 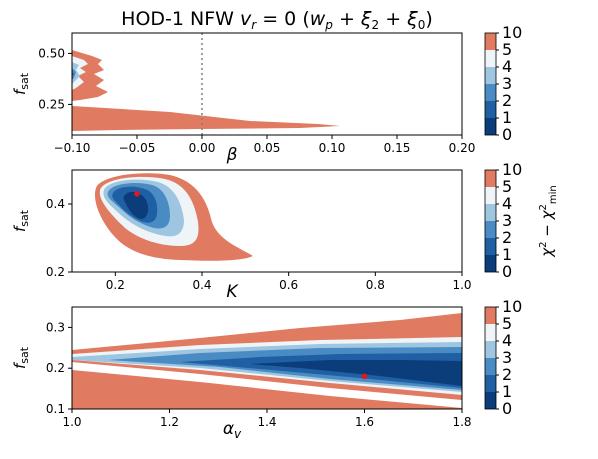 I want to click on colorbar-1-tick-label: 0, so click(x=507, y=134).